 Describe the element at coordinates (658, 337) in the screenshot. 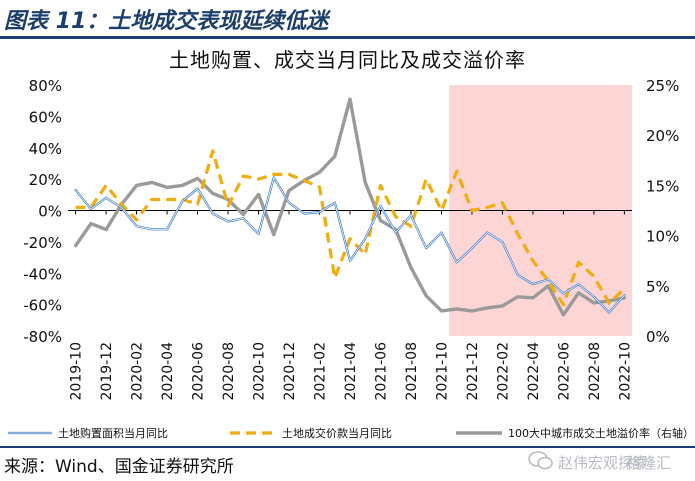

I see `y-right-tick-label: 0%` at that location.